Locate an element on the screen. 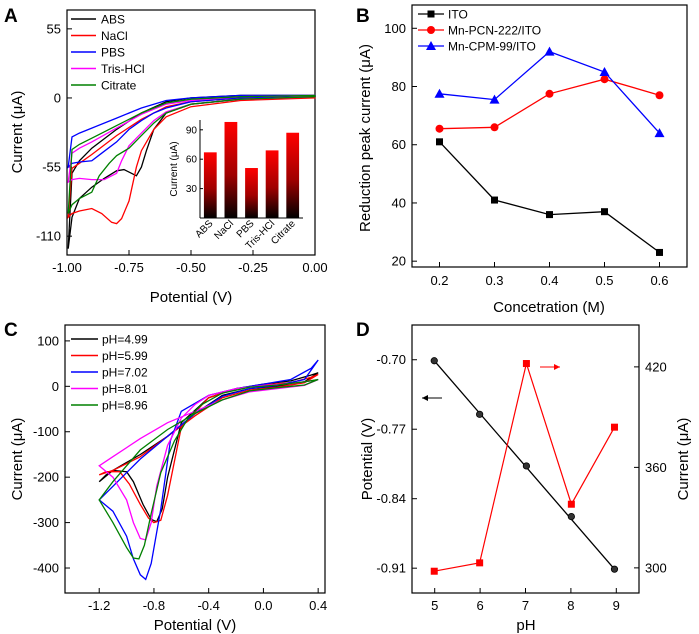 Image resolution: width=699 pixels, height=634 pixels. panel-d-label: D is located at coordinates (363, 330).